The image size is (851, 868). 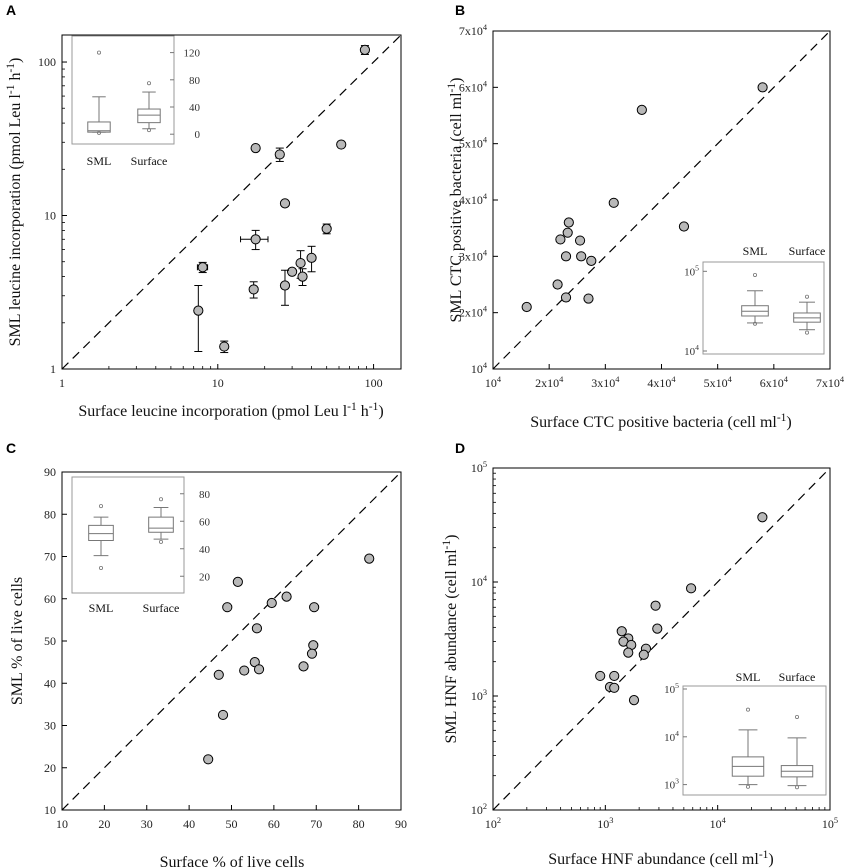 I want to click on panel-b-y-tick-label: 104, so click(x=479, y=368).